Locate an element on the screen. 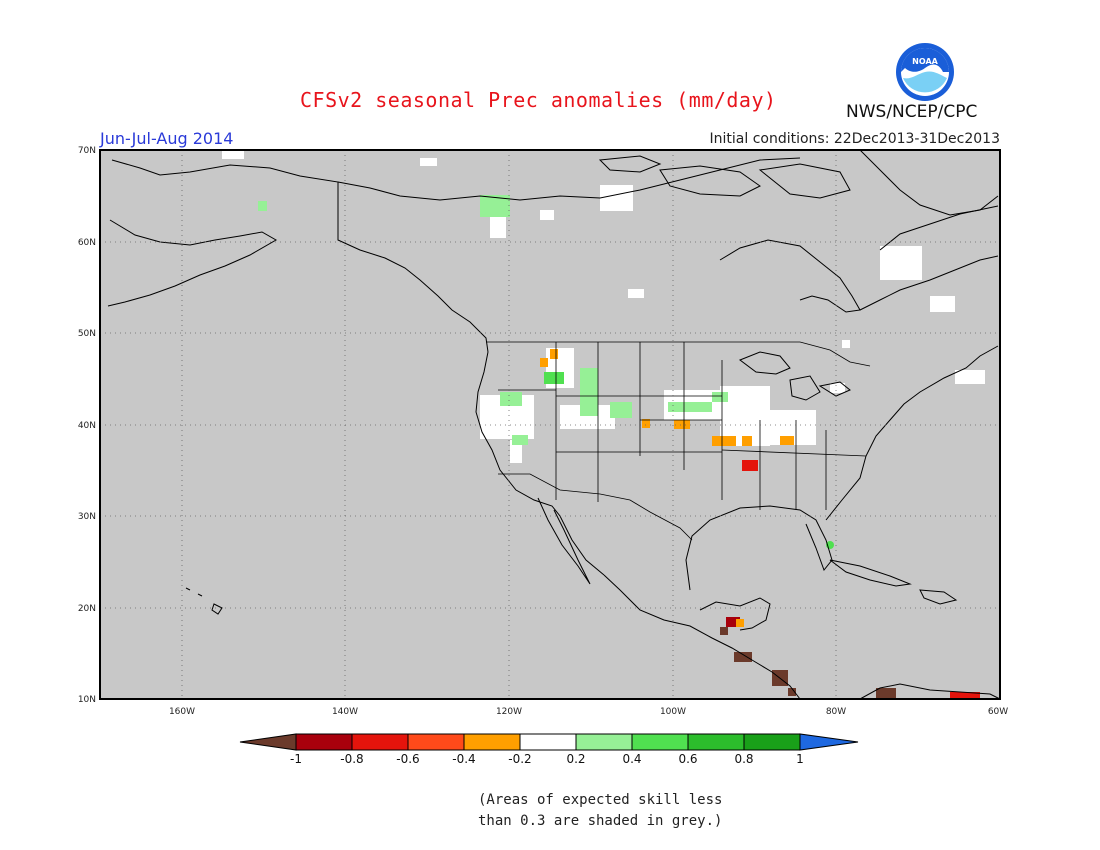 This screenshot has width=1100, height=850. lat-label: 70N is located at coordinates (87, 151).